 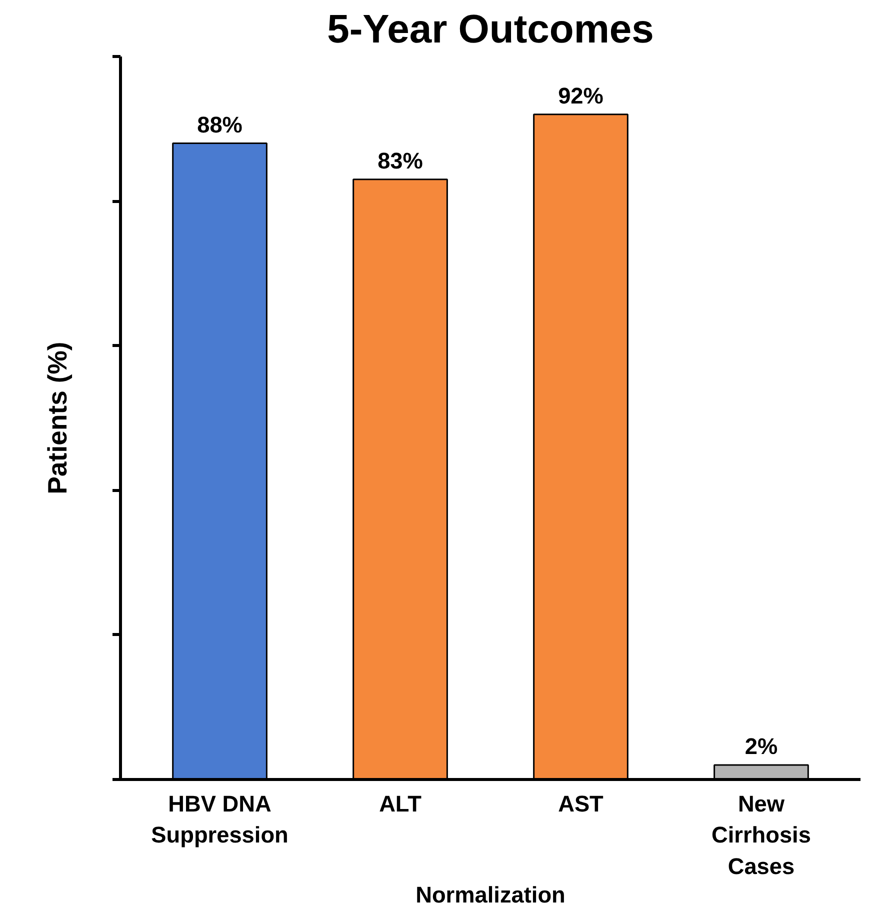 What do you see at coordinates (400, 160) in the screenshot?
I see `data-label: 83%` at bounding box center [400, 160].